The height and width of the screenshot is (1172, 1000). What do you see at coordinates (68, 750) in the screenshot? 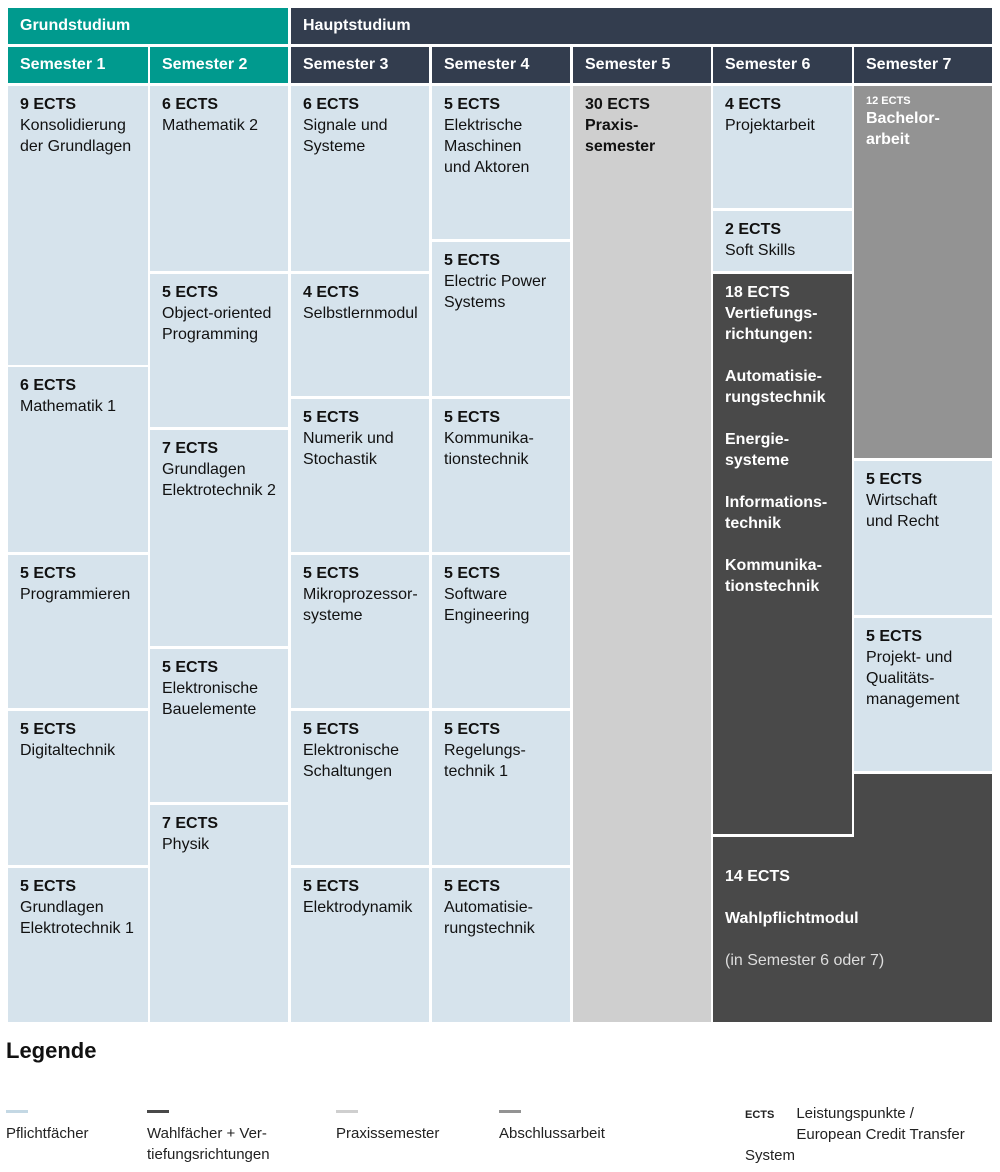
I see `module-name: Digitaltechnik` at bounding box center [68, 750].